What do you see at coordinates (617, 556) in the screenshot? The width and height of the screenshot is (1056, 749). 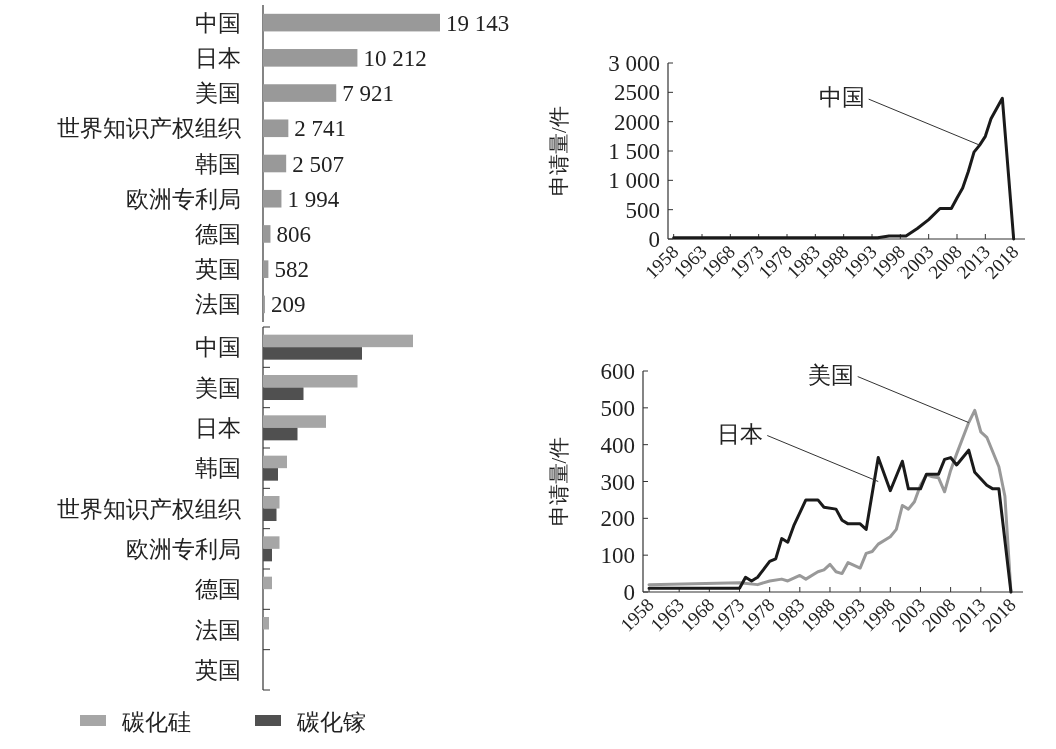 I see `y-tick-label: 100` at bounding box center [617, 556].